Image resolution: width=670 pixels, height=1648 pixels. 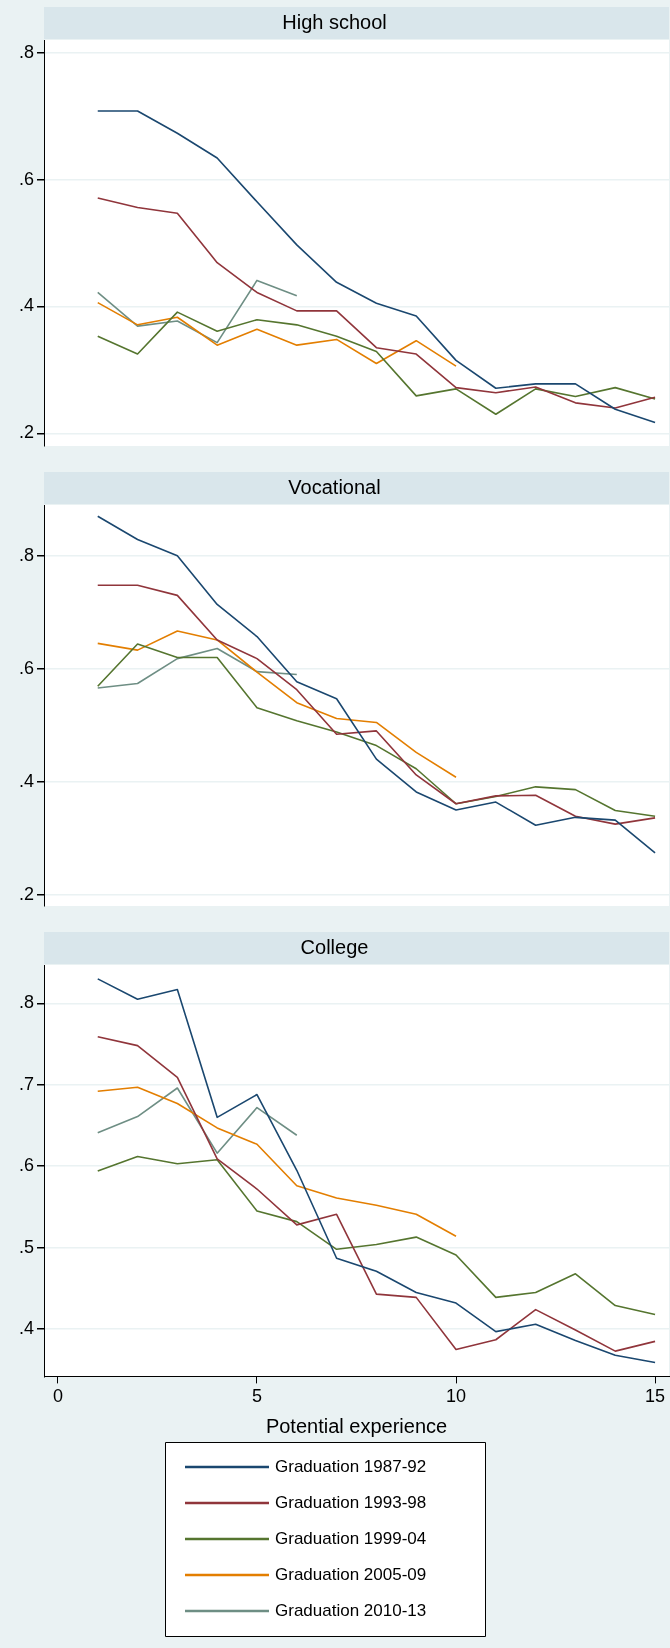 What do you see at coordinates (655, 1396) in the screenshot?
I see `x-tick-label: 15` at bounding box center [655, 1396].